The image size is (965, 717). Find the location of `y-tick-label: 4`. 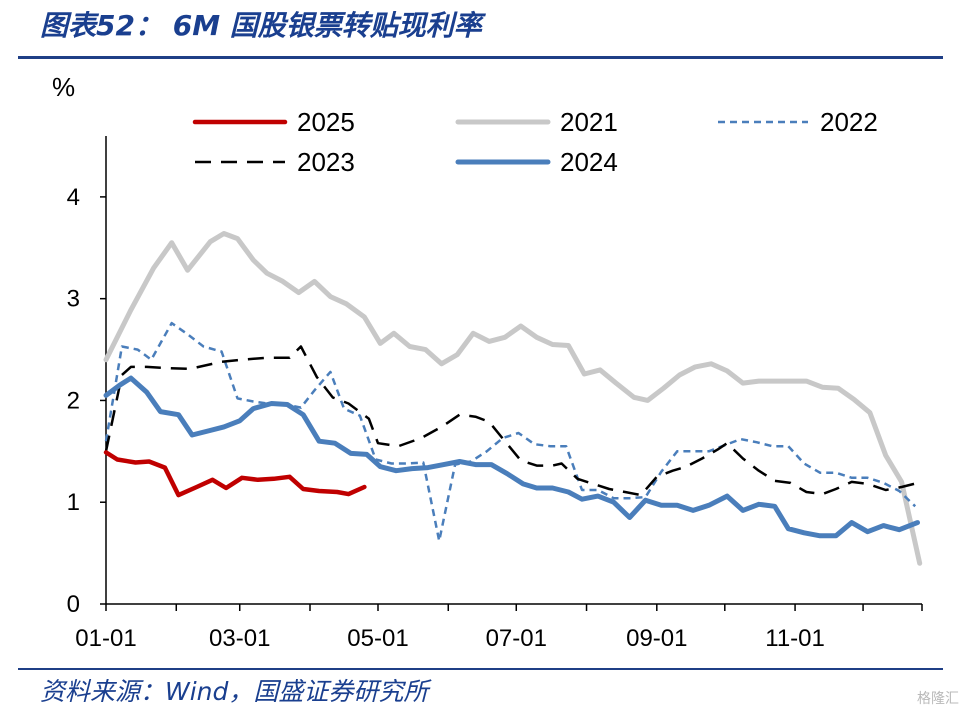

y-tick-label: 4 is located at coordinates (73, 197).